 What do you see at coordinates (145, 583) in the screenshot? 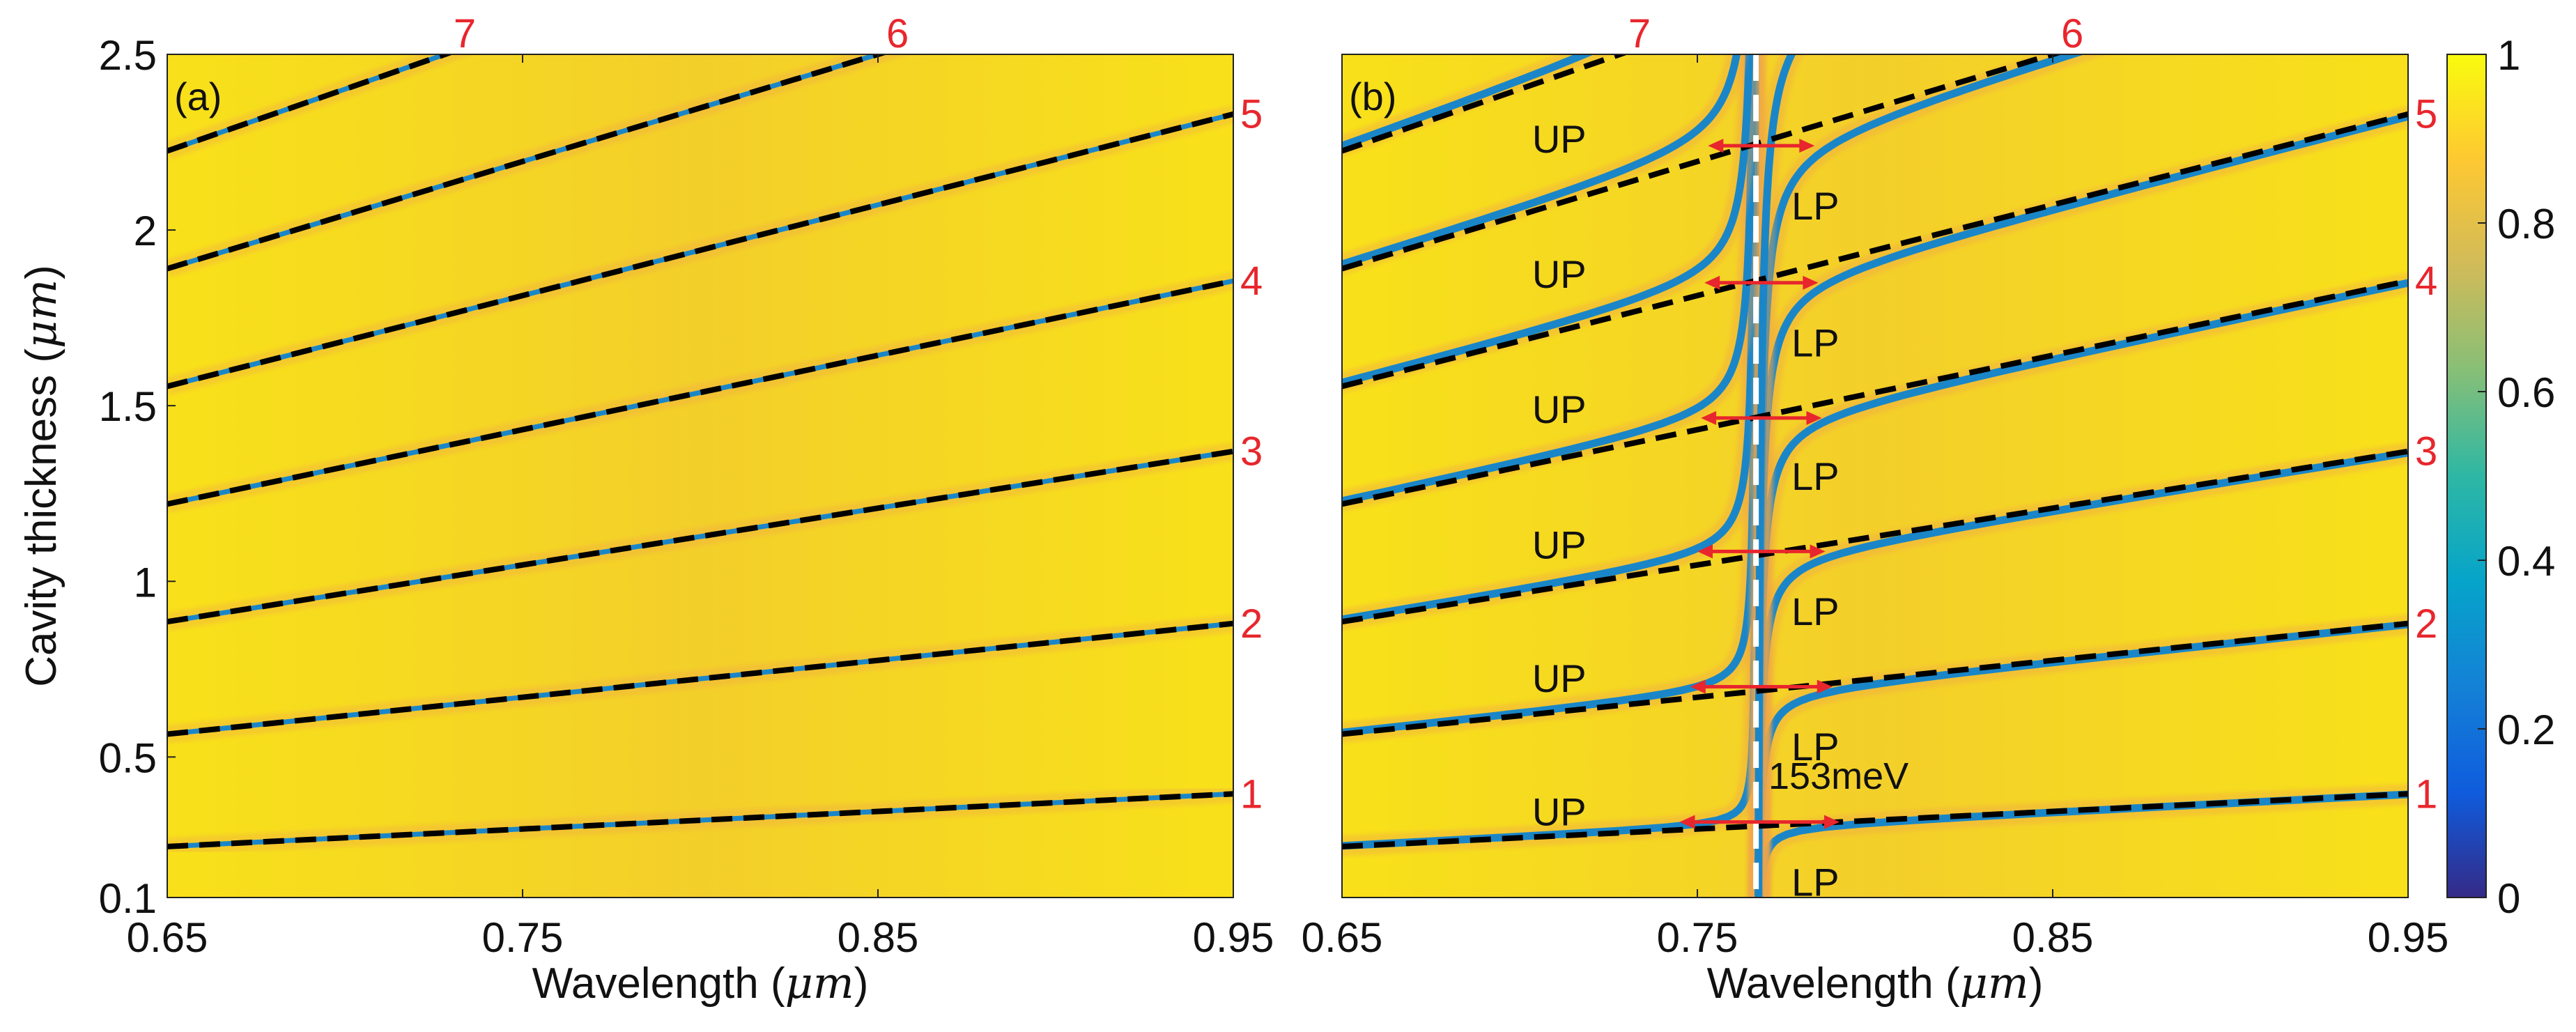
I see `y-tick-label: 1` at bounding box center [145, 583].